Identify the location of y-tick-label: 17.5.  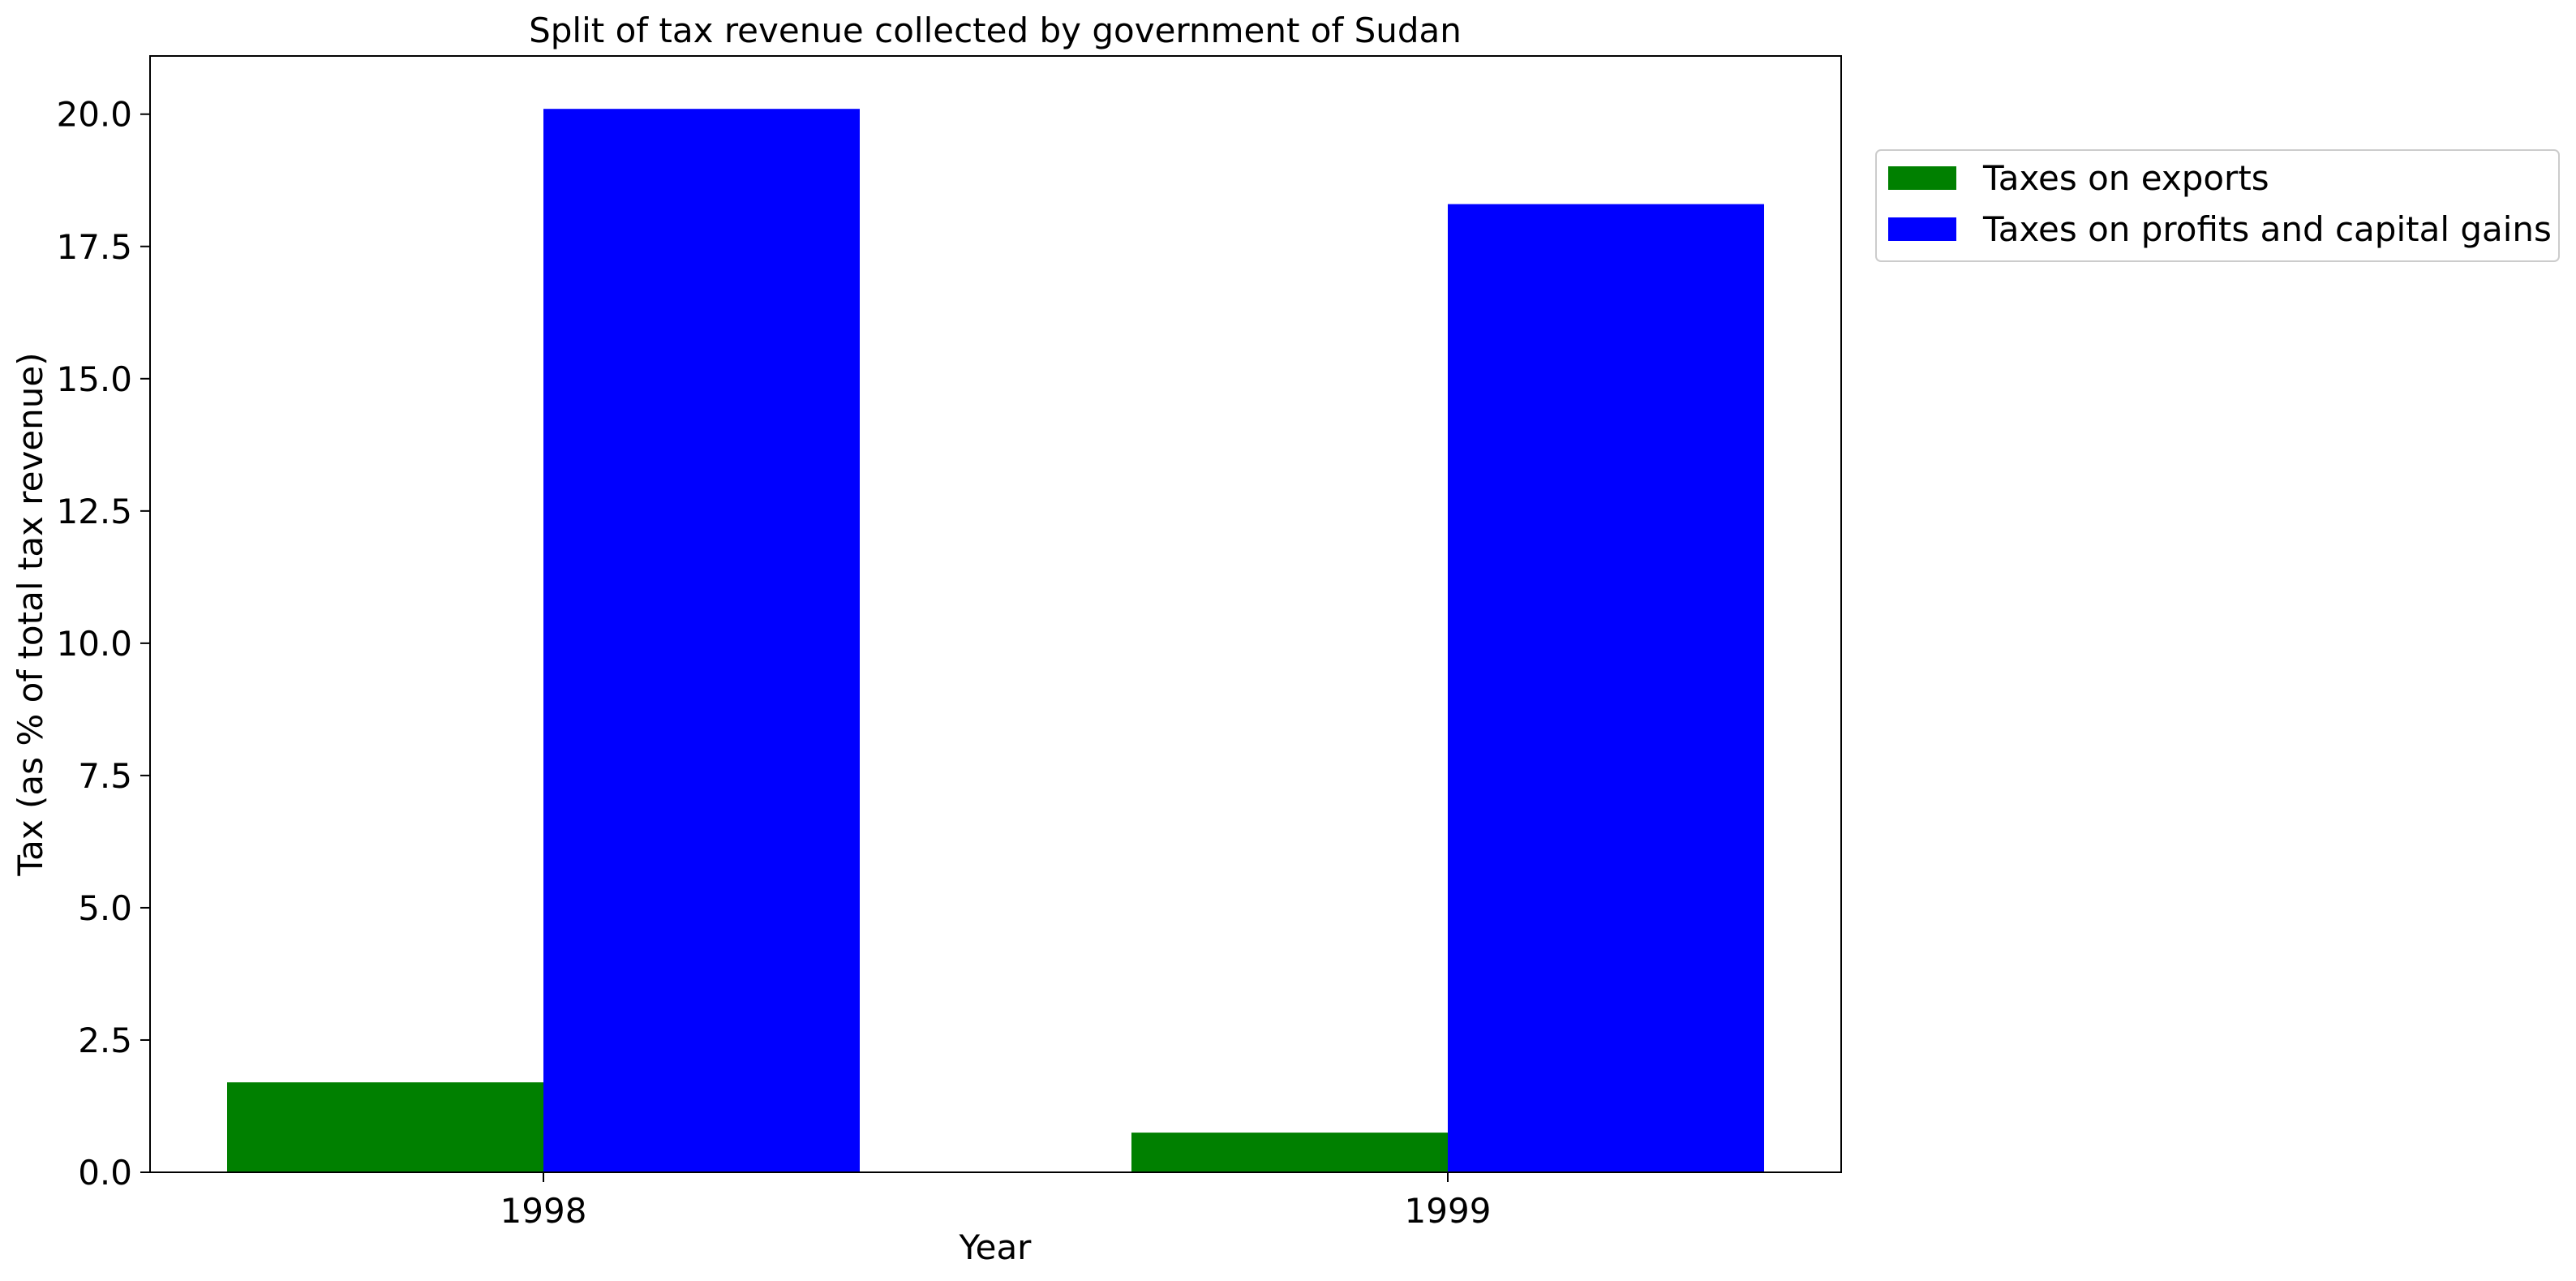
(94, 247).